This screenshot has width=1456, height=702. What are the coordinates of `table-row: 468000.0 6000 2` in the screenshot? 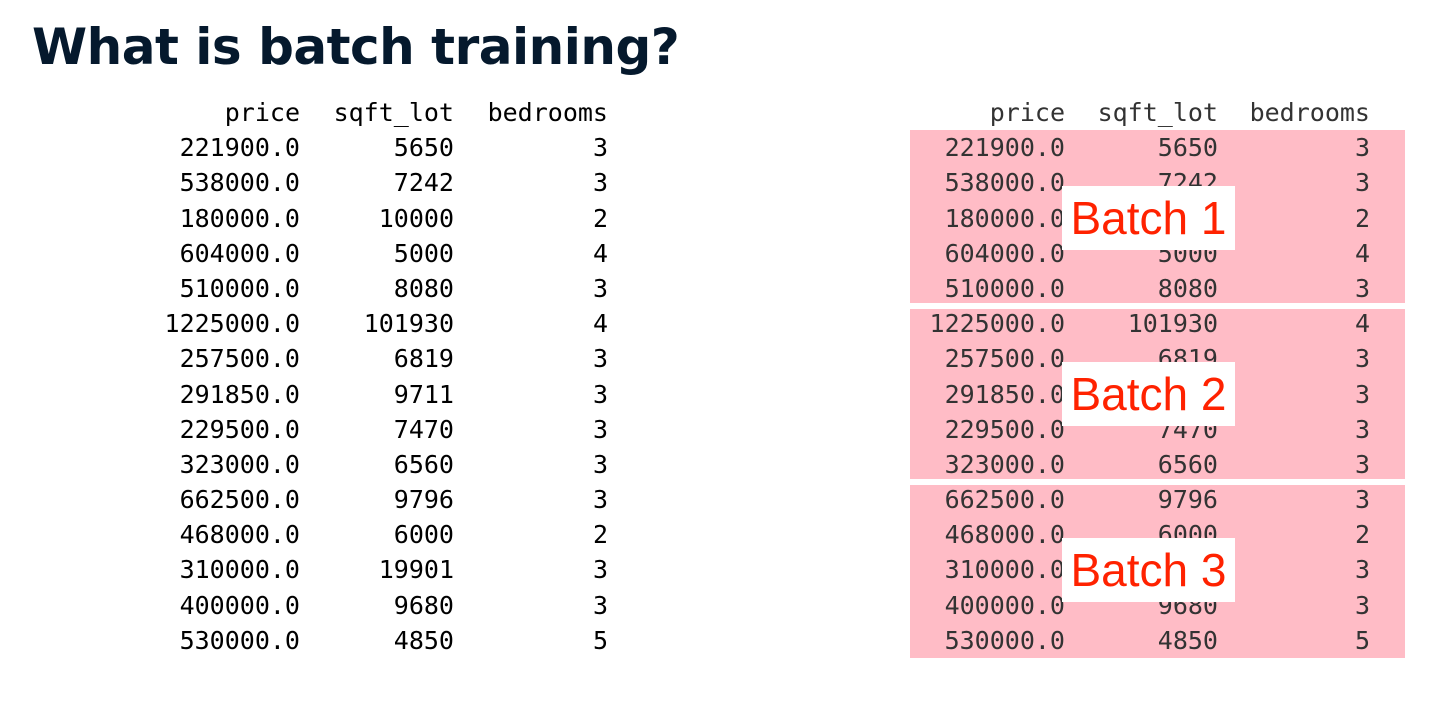 It's located at (380, 534).